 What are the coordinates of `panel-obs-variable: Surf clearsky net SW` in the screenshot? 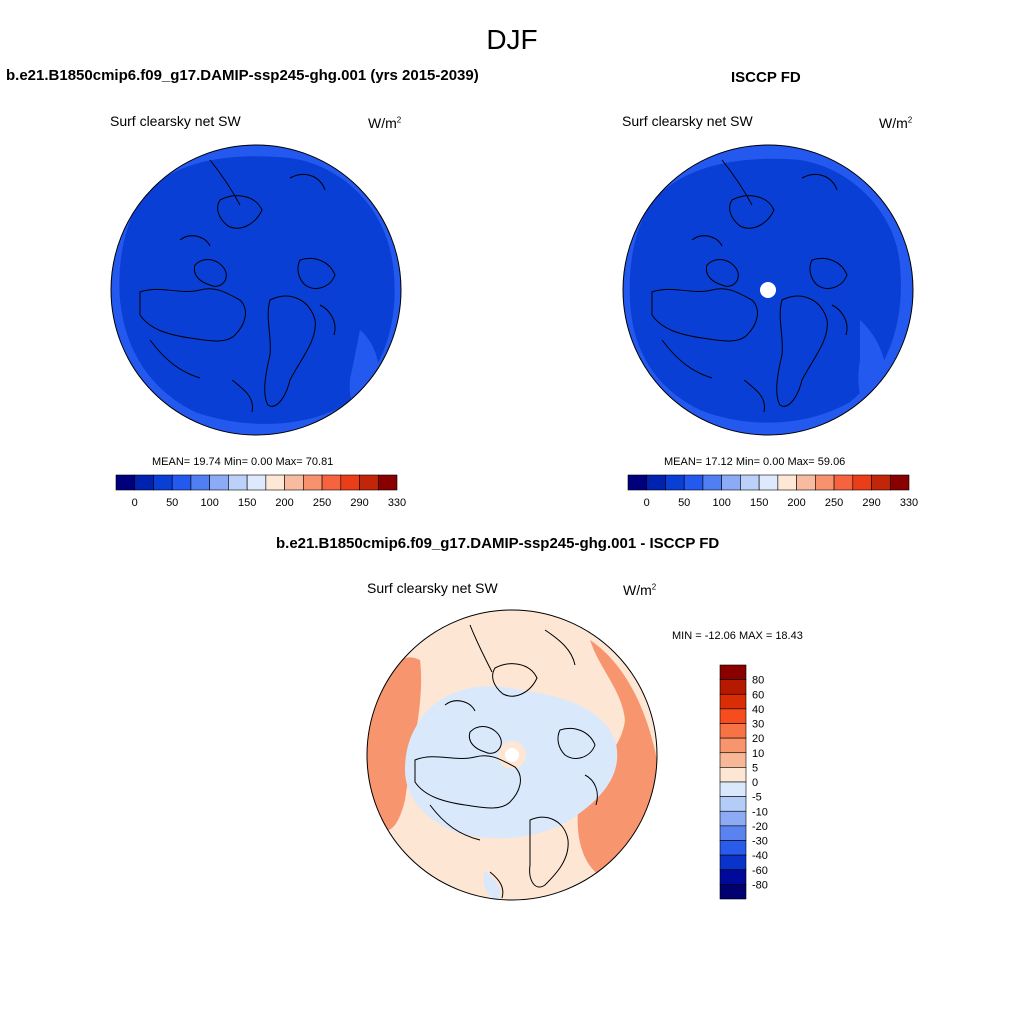 It's located at (687, 121).